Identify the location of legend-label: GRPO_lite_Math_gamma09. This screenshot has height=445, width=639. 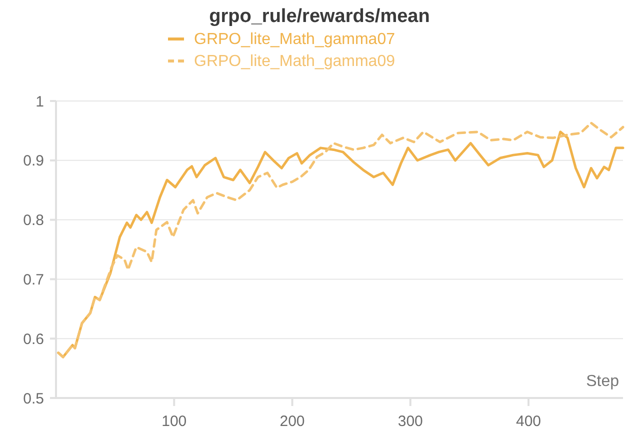
(295, 61).